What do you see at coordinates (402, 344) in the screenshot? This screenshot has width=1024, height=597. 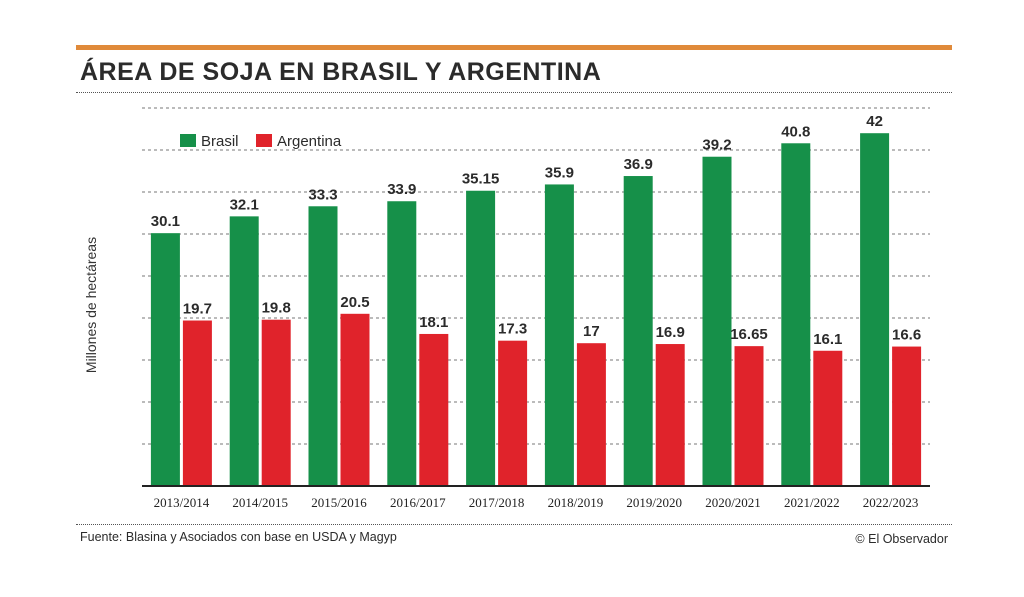 I see `bar-brasil-2016/2017` at bounding box center [402, 344].